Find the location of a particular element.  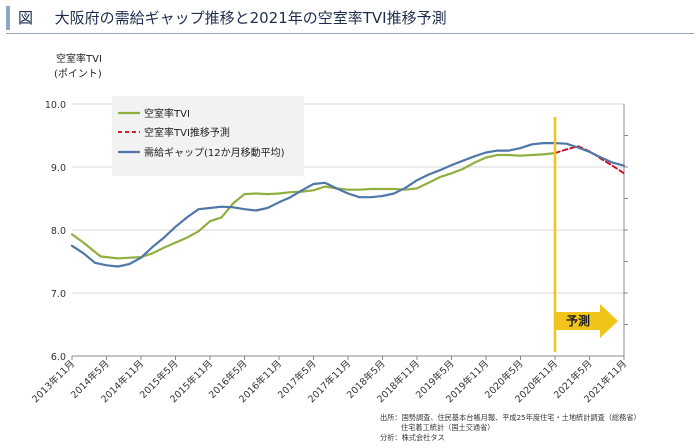

x-tick-marks is located at coordinates (348, 358).